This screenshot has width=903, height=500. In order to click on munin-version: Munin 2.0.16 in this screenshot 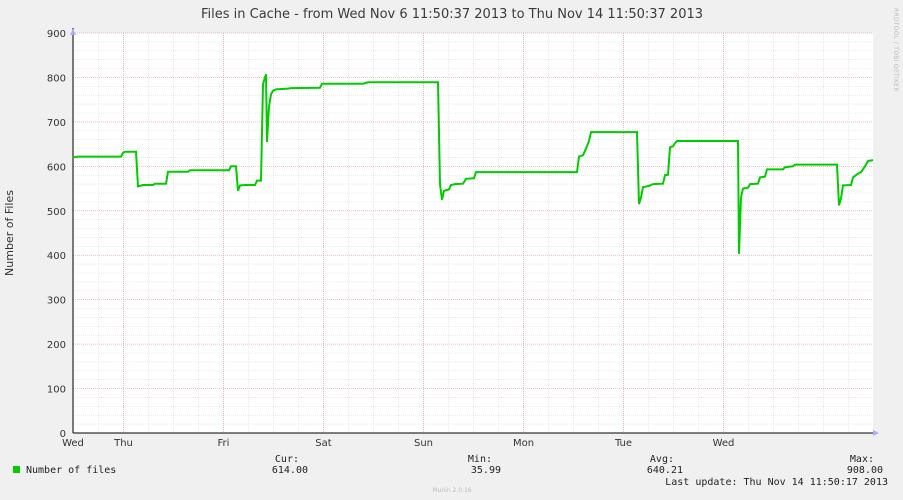, I will do `click(451, 490)`.